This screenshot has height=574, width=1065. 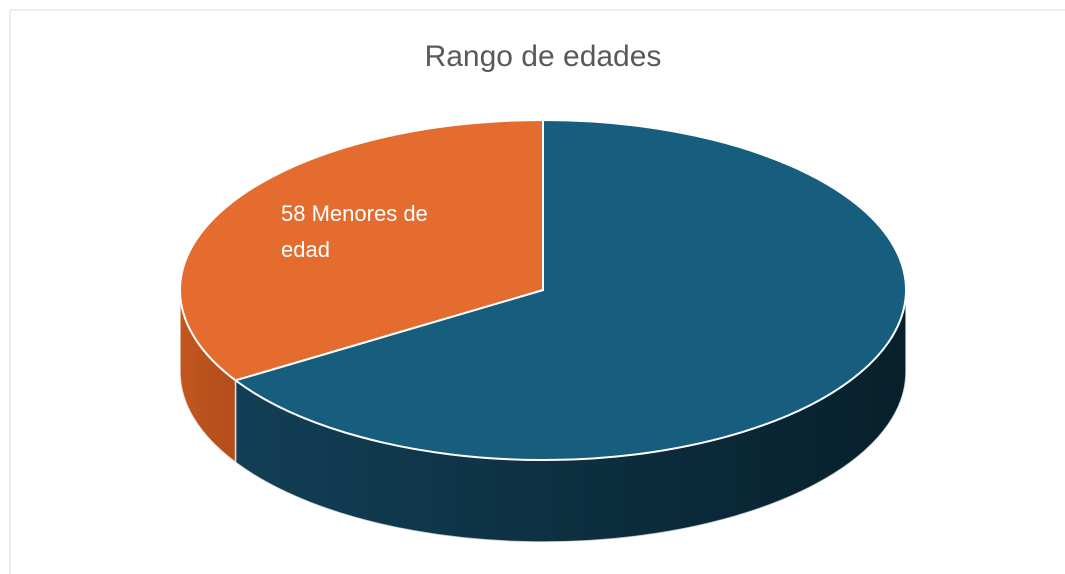 What do you see at coordinates (354, 231) in the screenshot?
I see `category-label: Menores de edad` at bounding box center [354, 231].